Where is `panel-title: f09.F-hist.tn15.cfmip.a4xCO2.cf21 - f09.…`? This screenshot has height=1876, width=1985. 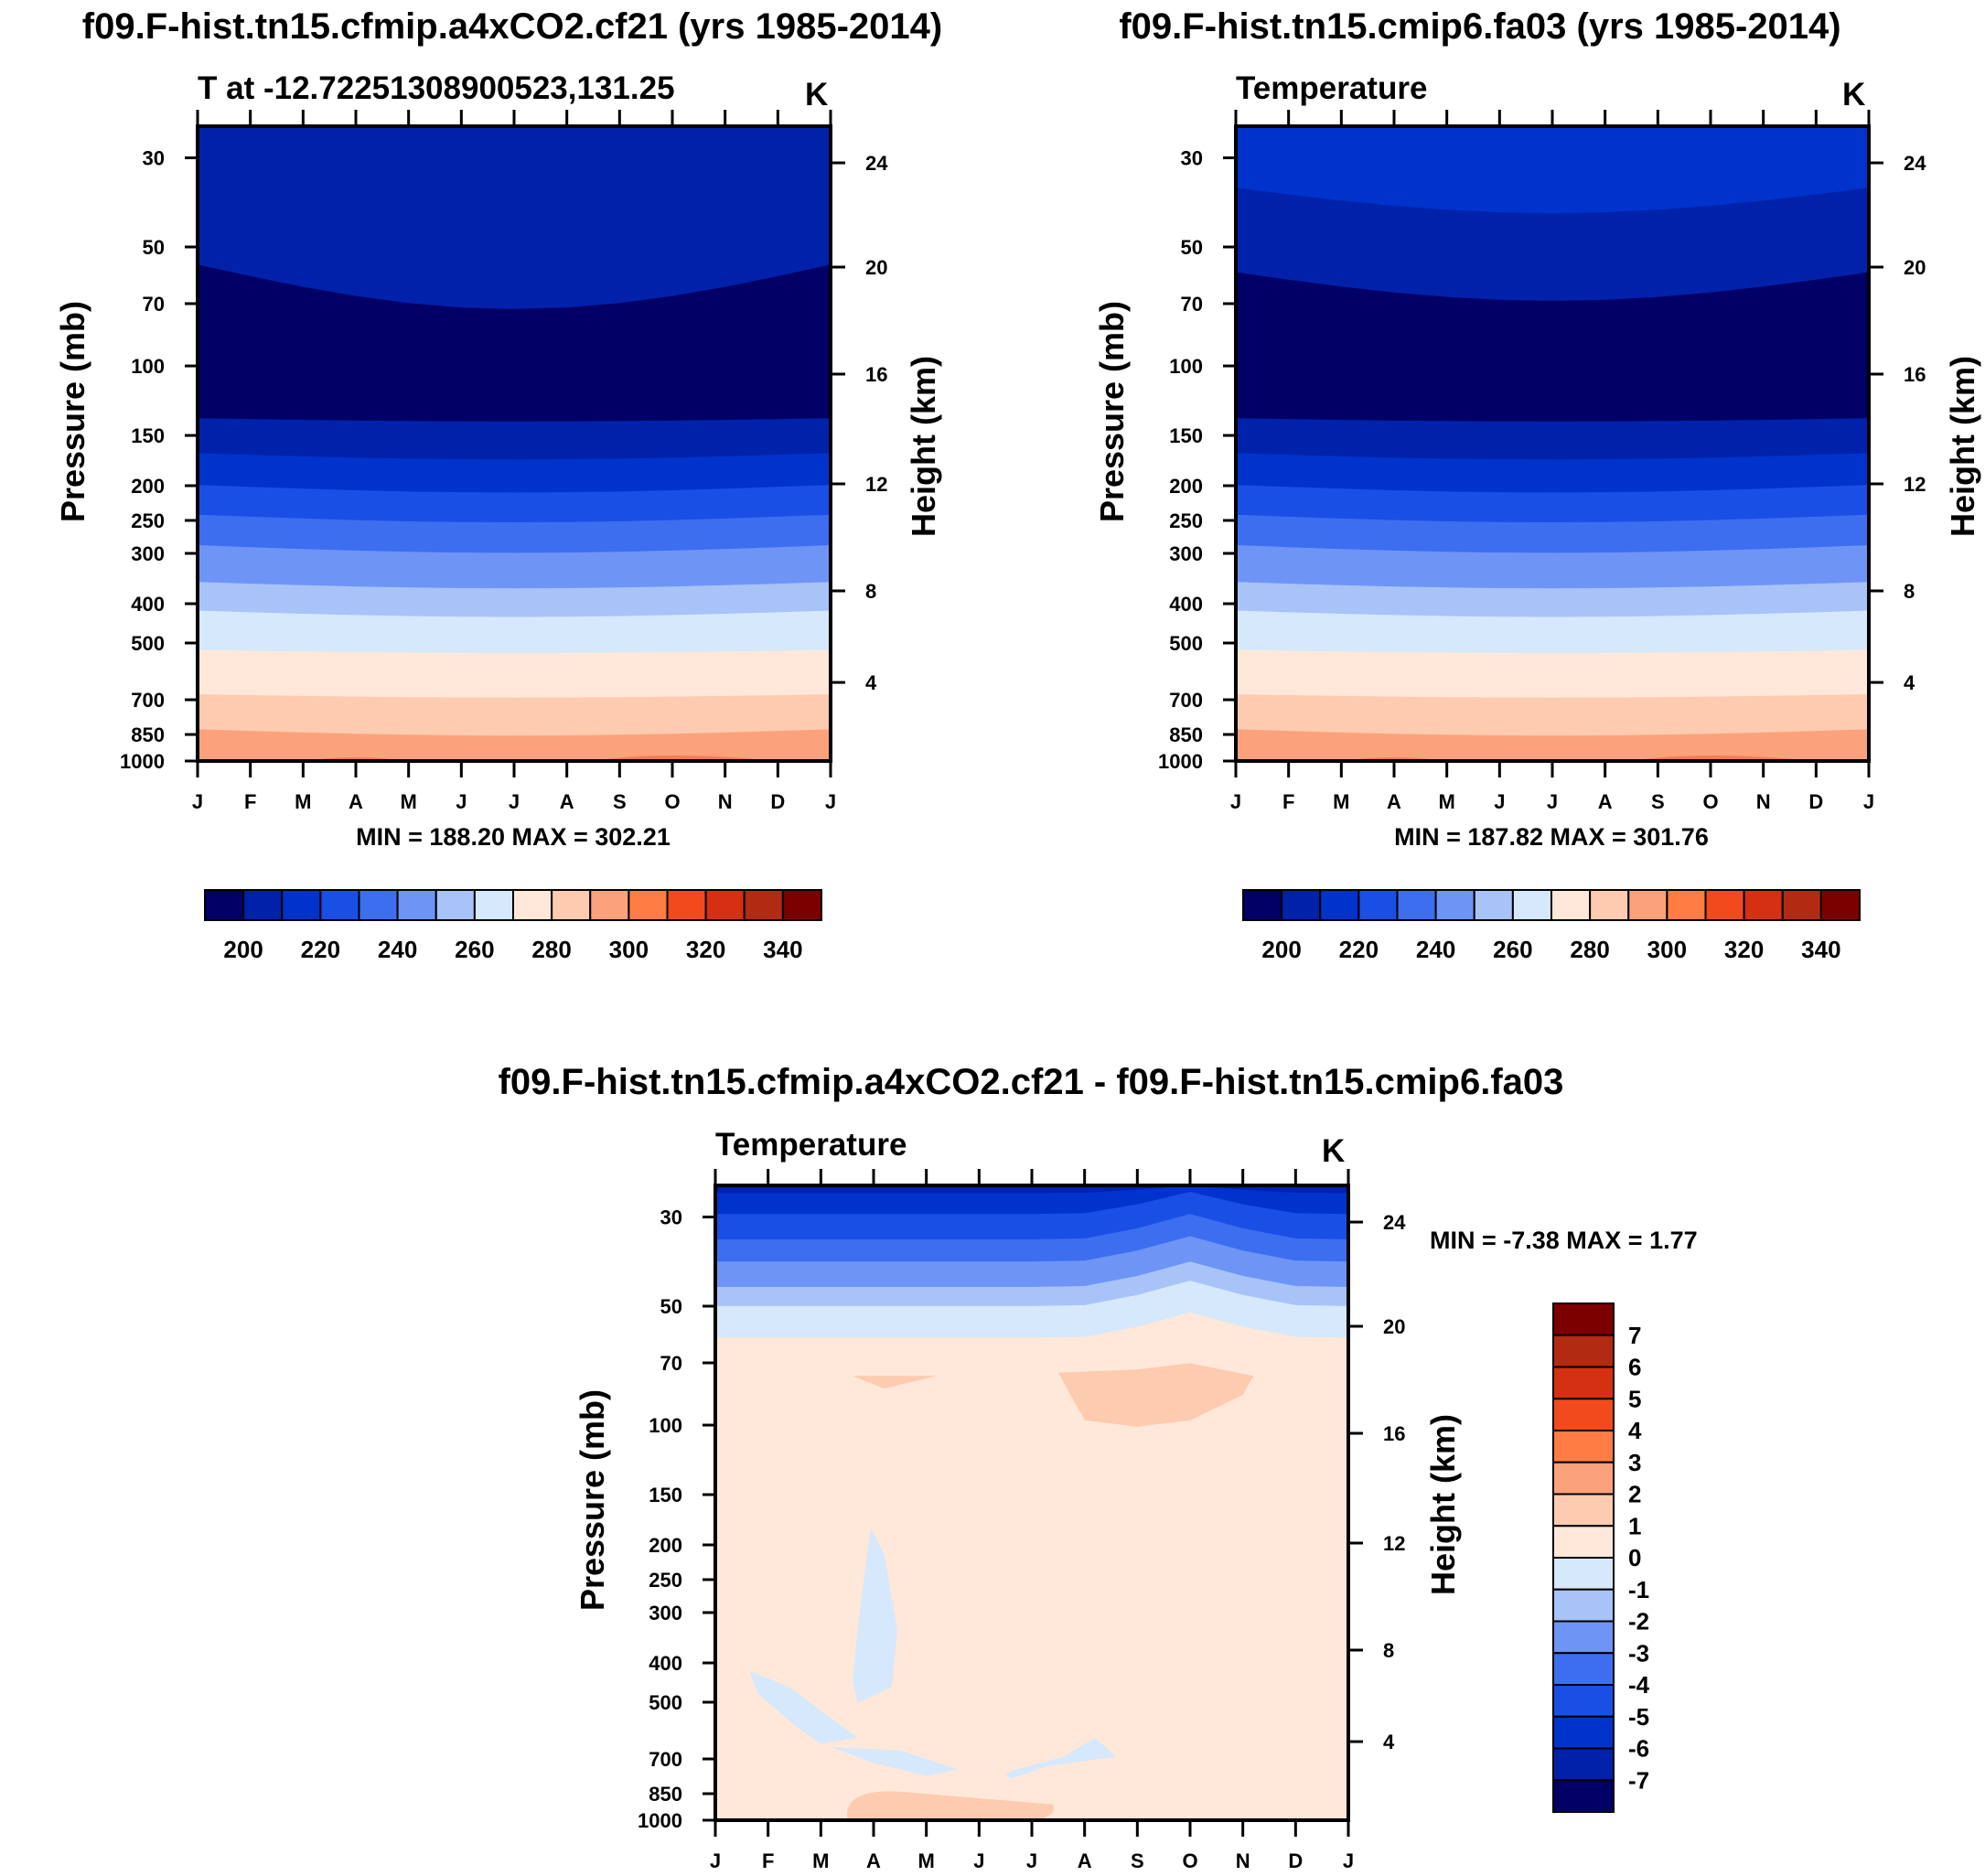 panel-title: f09.F-hist.tn15.cfmip.a4xCO2.cf21 - f09.… is located at coordinates (1031, 1082).